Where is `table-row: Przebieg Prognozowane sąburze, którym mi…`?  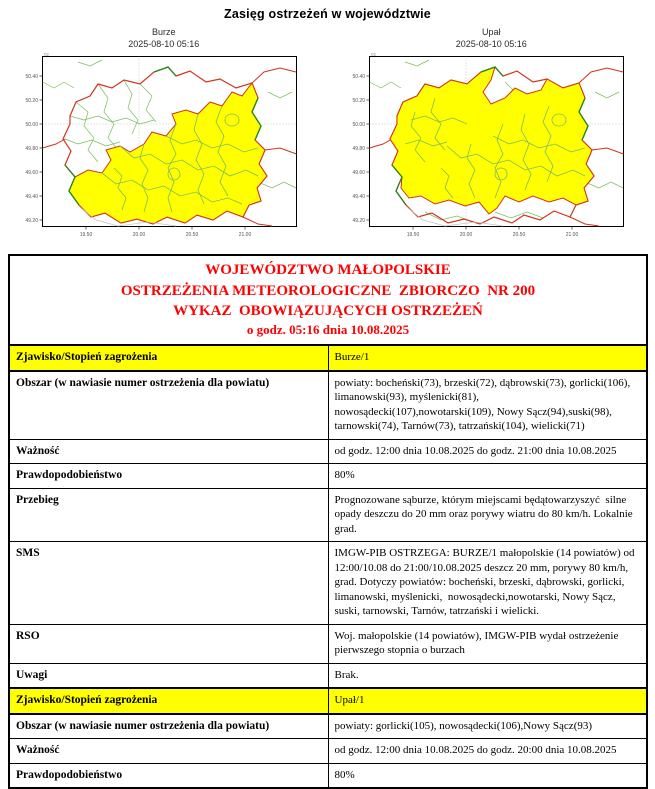 table-row: Przebieg Prognozowane sąburze, którym mi… is located at coordinates (328, 515).